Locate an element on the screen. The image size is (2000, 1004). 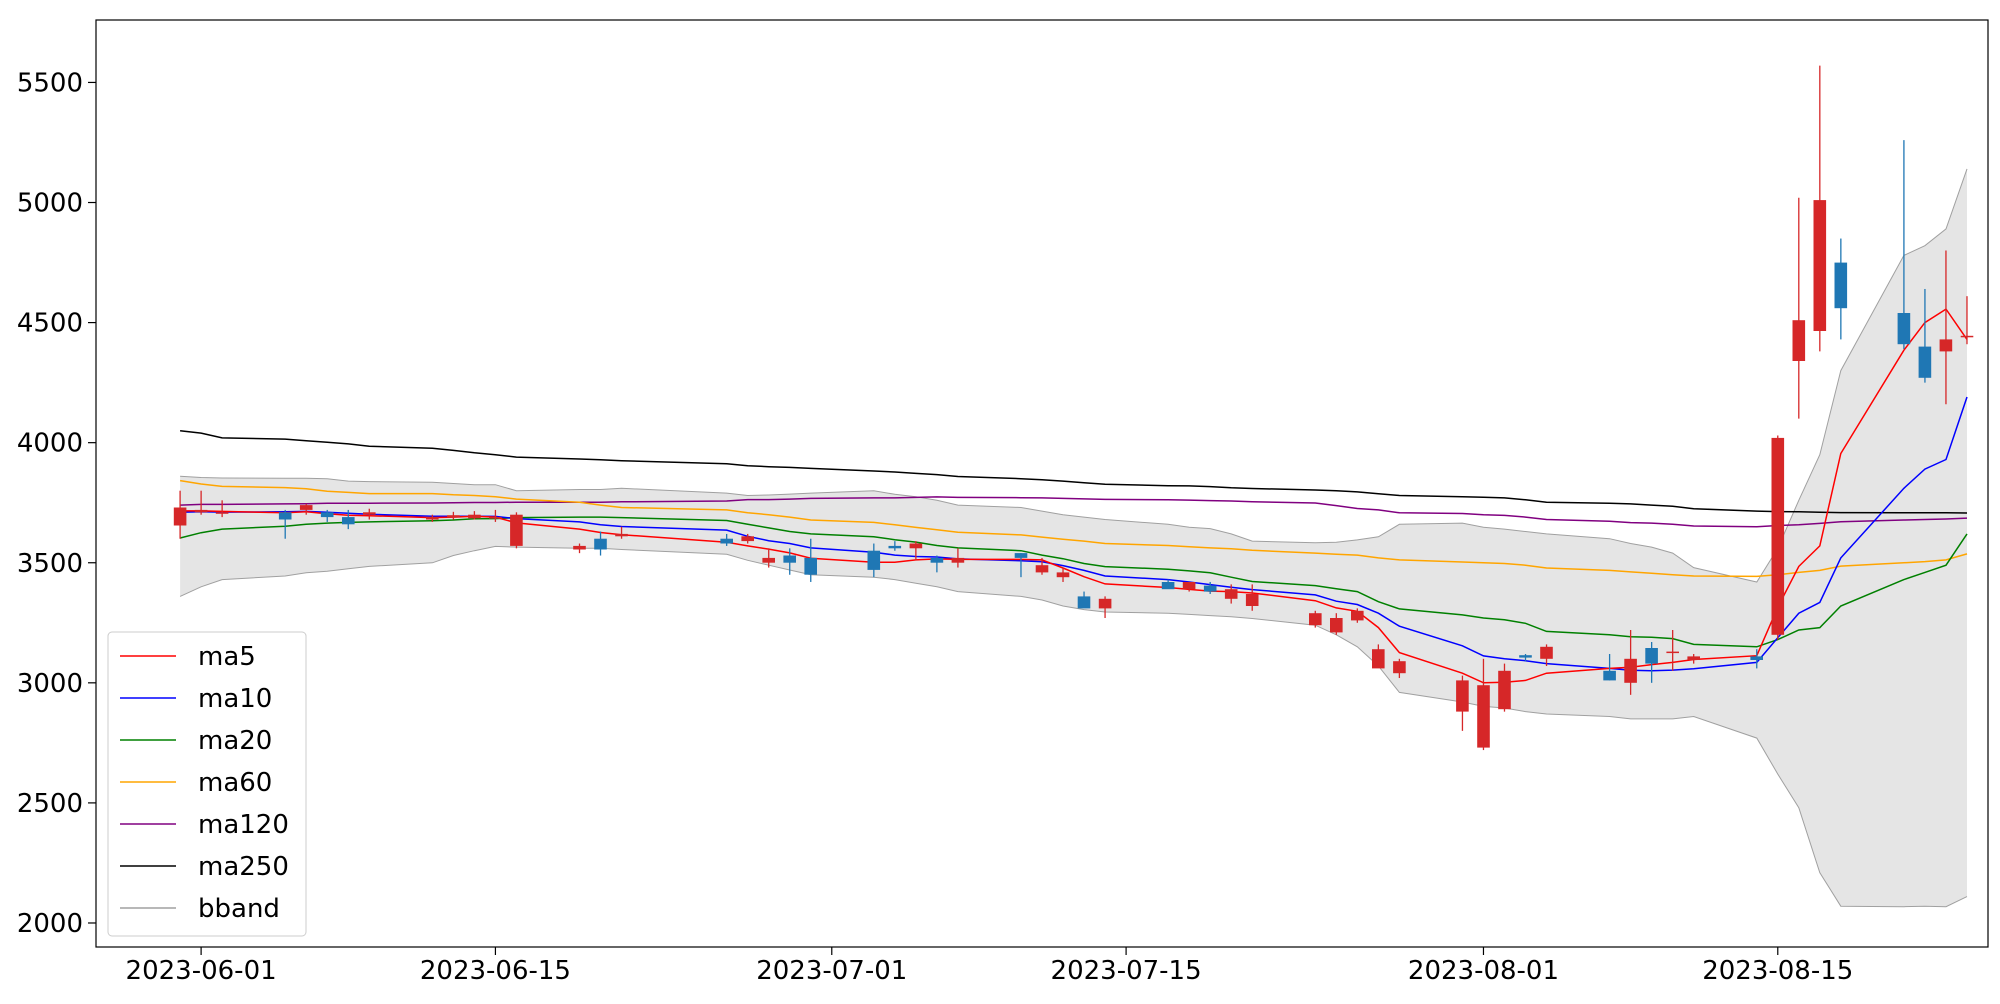
x-tick-label: 2023-07-01 is located at coordinates (831, 971).